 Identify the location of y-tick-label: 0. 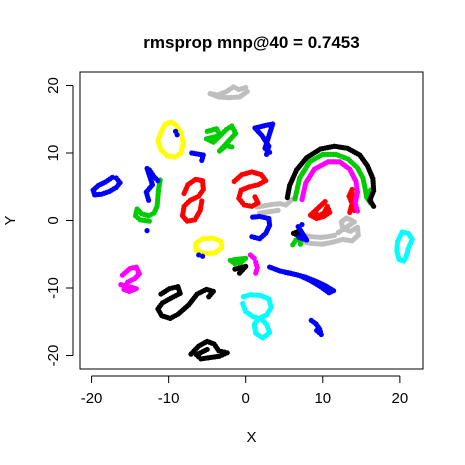
(53, 220).